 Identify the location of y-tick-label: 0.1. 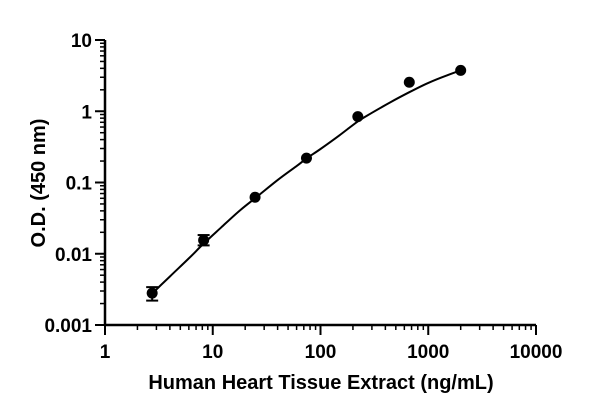
(79, 184).